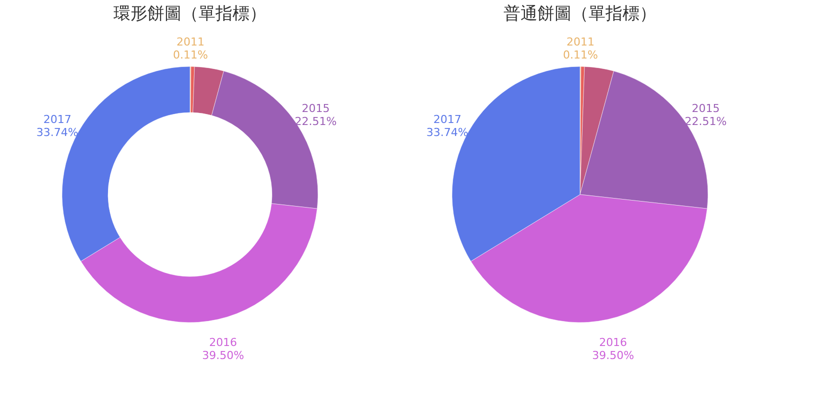  Describe the element at coordinates (580, 14) in the screenshot. I see `chart-title: 普通餅圖（單指標）` at that location.